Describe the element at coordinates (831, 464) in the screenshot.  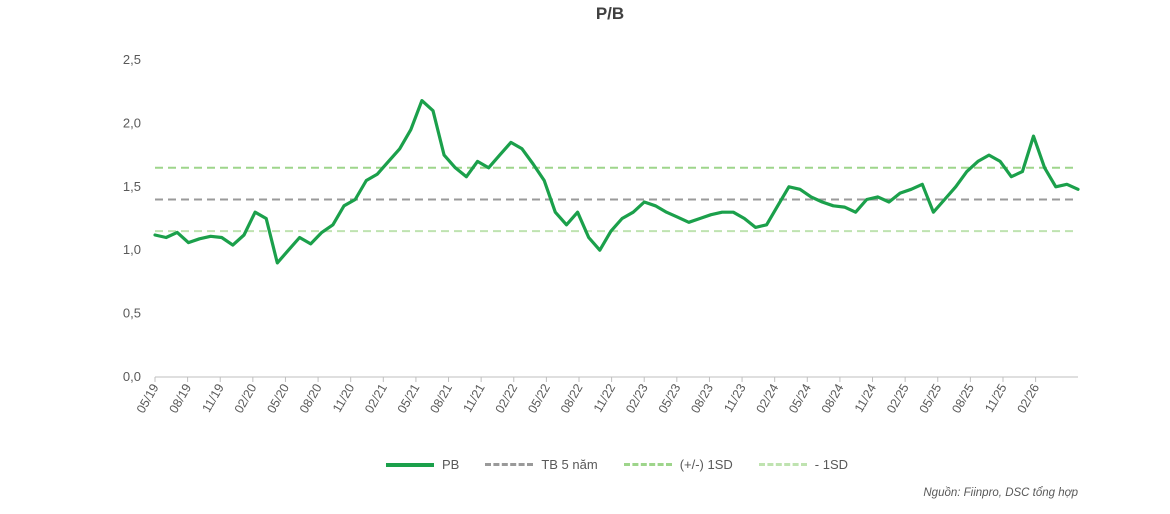
I see `legend-label-minus-sd: - 1SD` at that location.